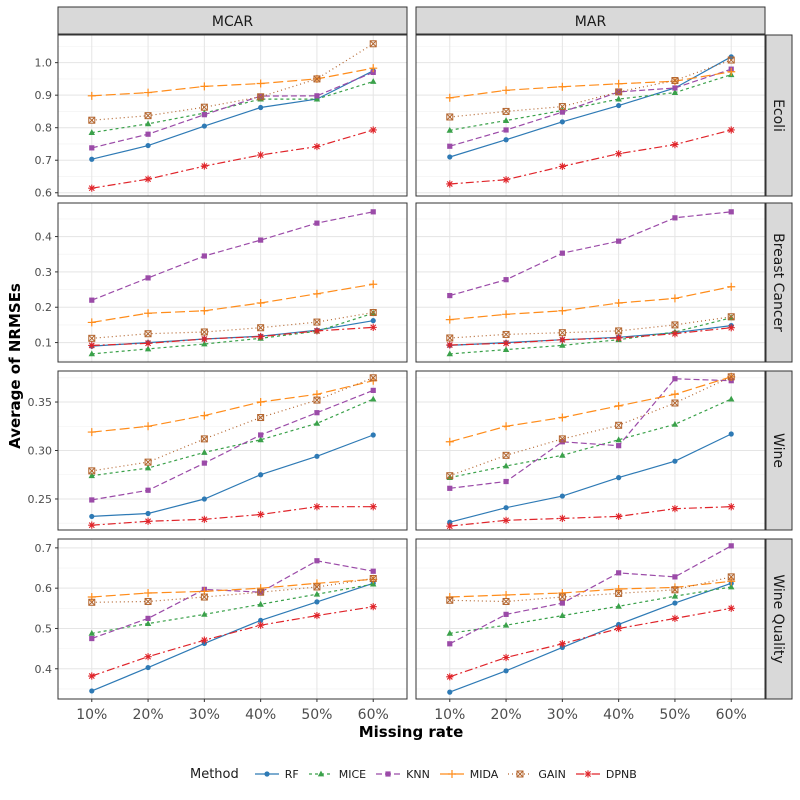 This screenshot has width=800, height=800. I want to click on legend-label: GAIN, so click(552, 774).